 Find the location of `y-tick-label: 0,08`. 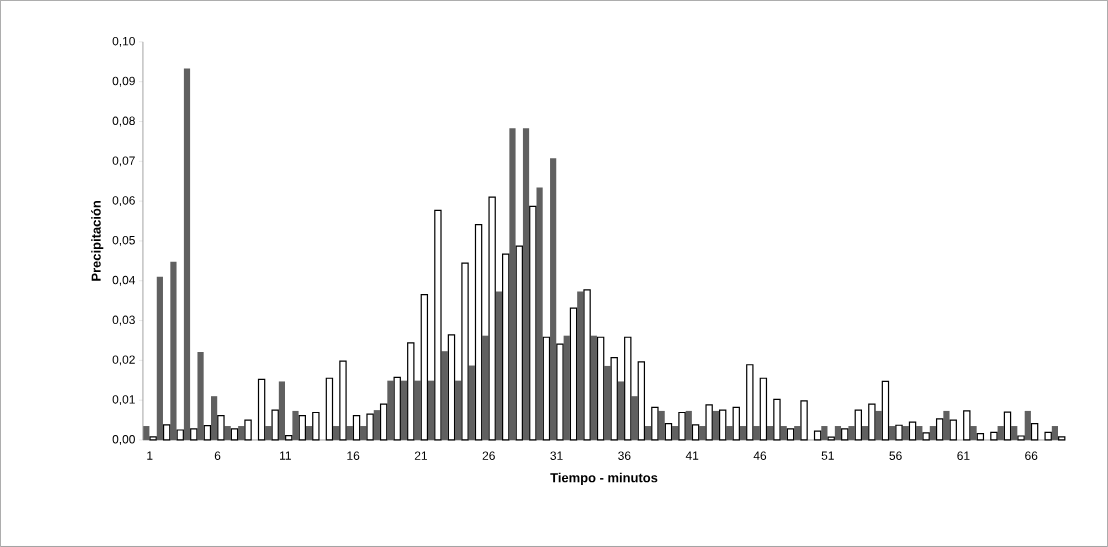

y-tick-label: 0,08 is located at coordinates (123, 121).